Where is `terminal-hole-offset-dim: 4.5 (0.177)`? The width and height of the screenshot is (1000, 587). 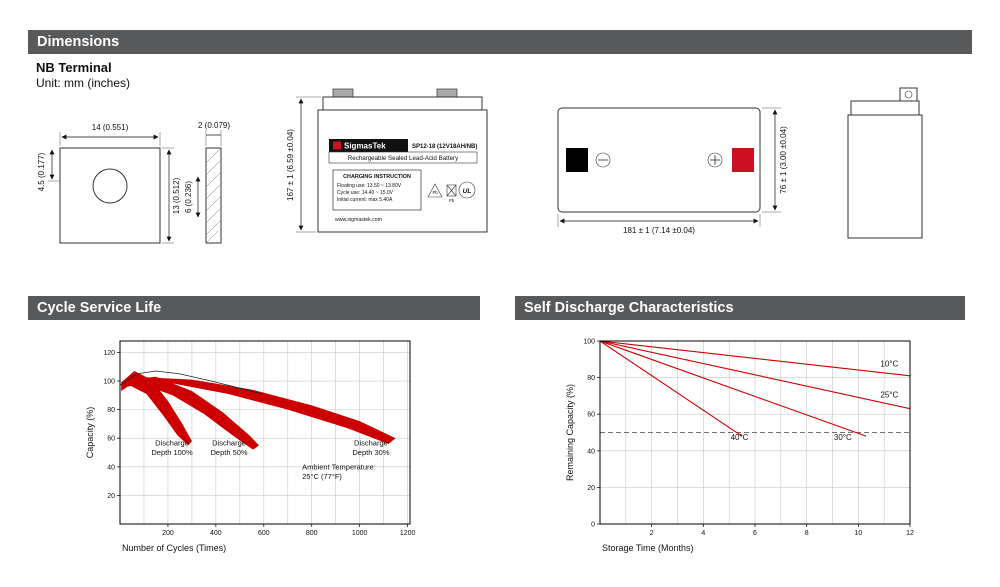 terminal-hole-offset-dim: 4.5 (0.177) is located at coordinates (41, 171).